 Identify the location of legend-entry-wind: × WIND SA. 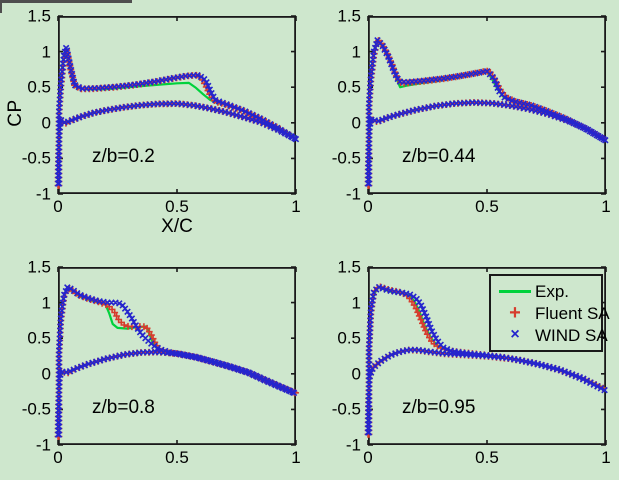
(552, 335).